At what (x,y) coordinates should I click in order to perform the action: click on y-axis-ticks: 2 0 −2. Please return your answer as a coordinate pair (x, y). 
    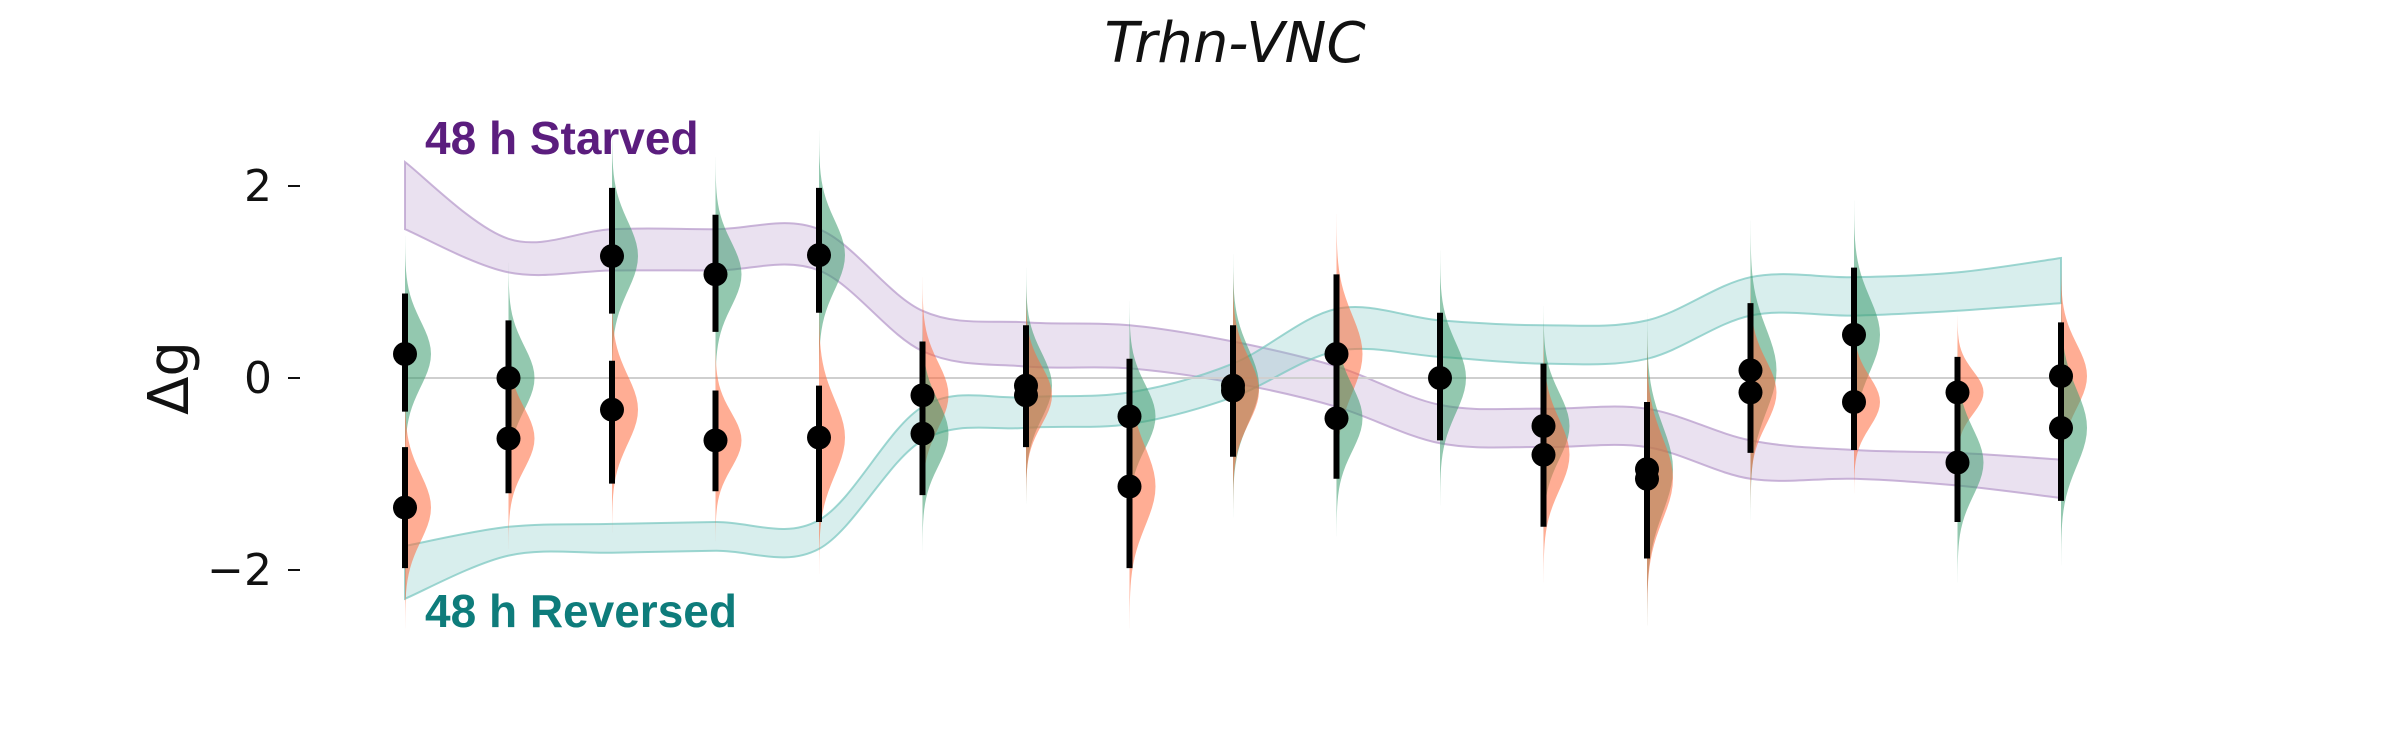
    Looking at the image, I should click on (253, 378).